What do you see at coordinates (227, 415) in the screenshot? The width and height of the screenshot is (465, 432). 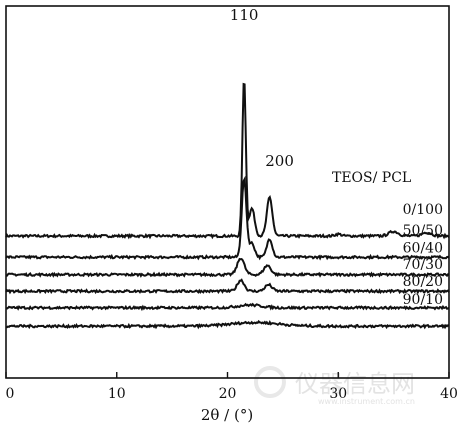 I see `x-axis-title: 2θ / (°)` at bounding box center [227, 415].